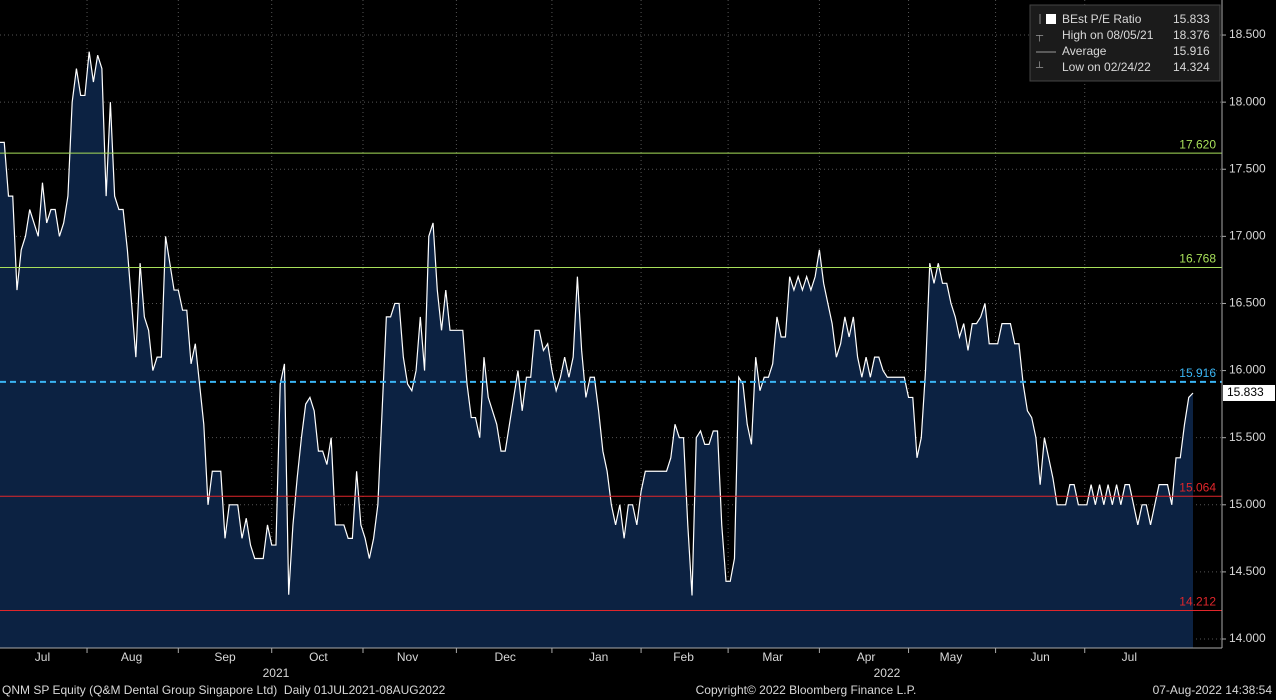 This screenshot has height=700, width=1276. I want to click on reference-label: 15.916, so click(1197, 373).